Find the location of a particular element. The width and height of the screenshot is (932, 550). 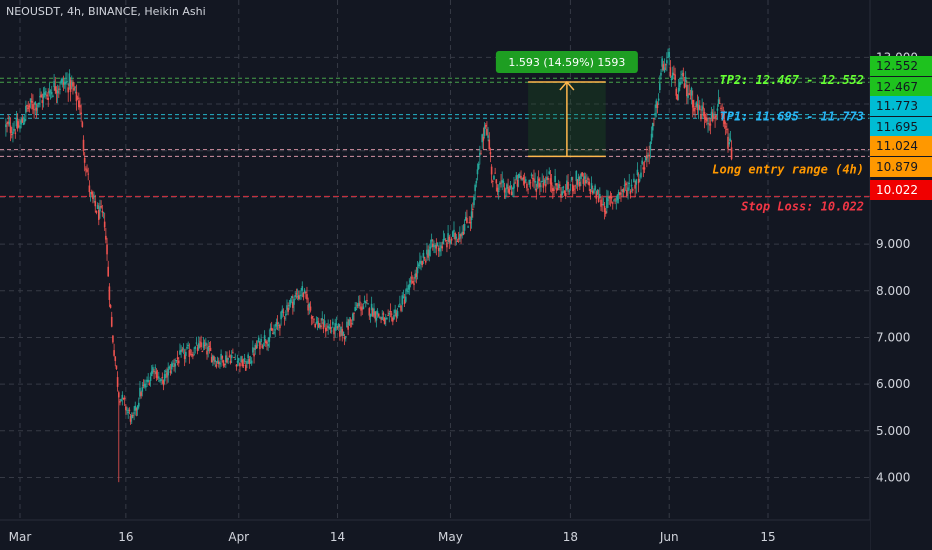

time-tick-label: Jun is located at coordinates (669, 537).